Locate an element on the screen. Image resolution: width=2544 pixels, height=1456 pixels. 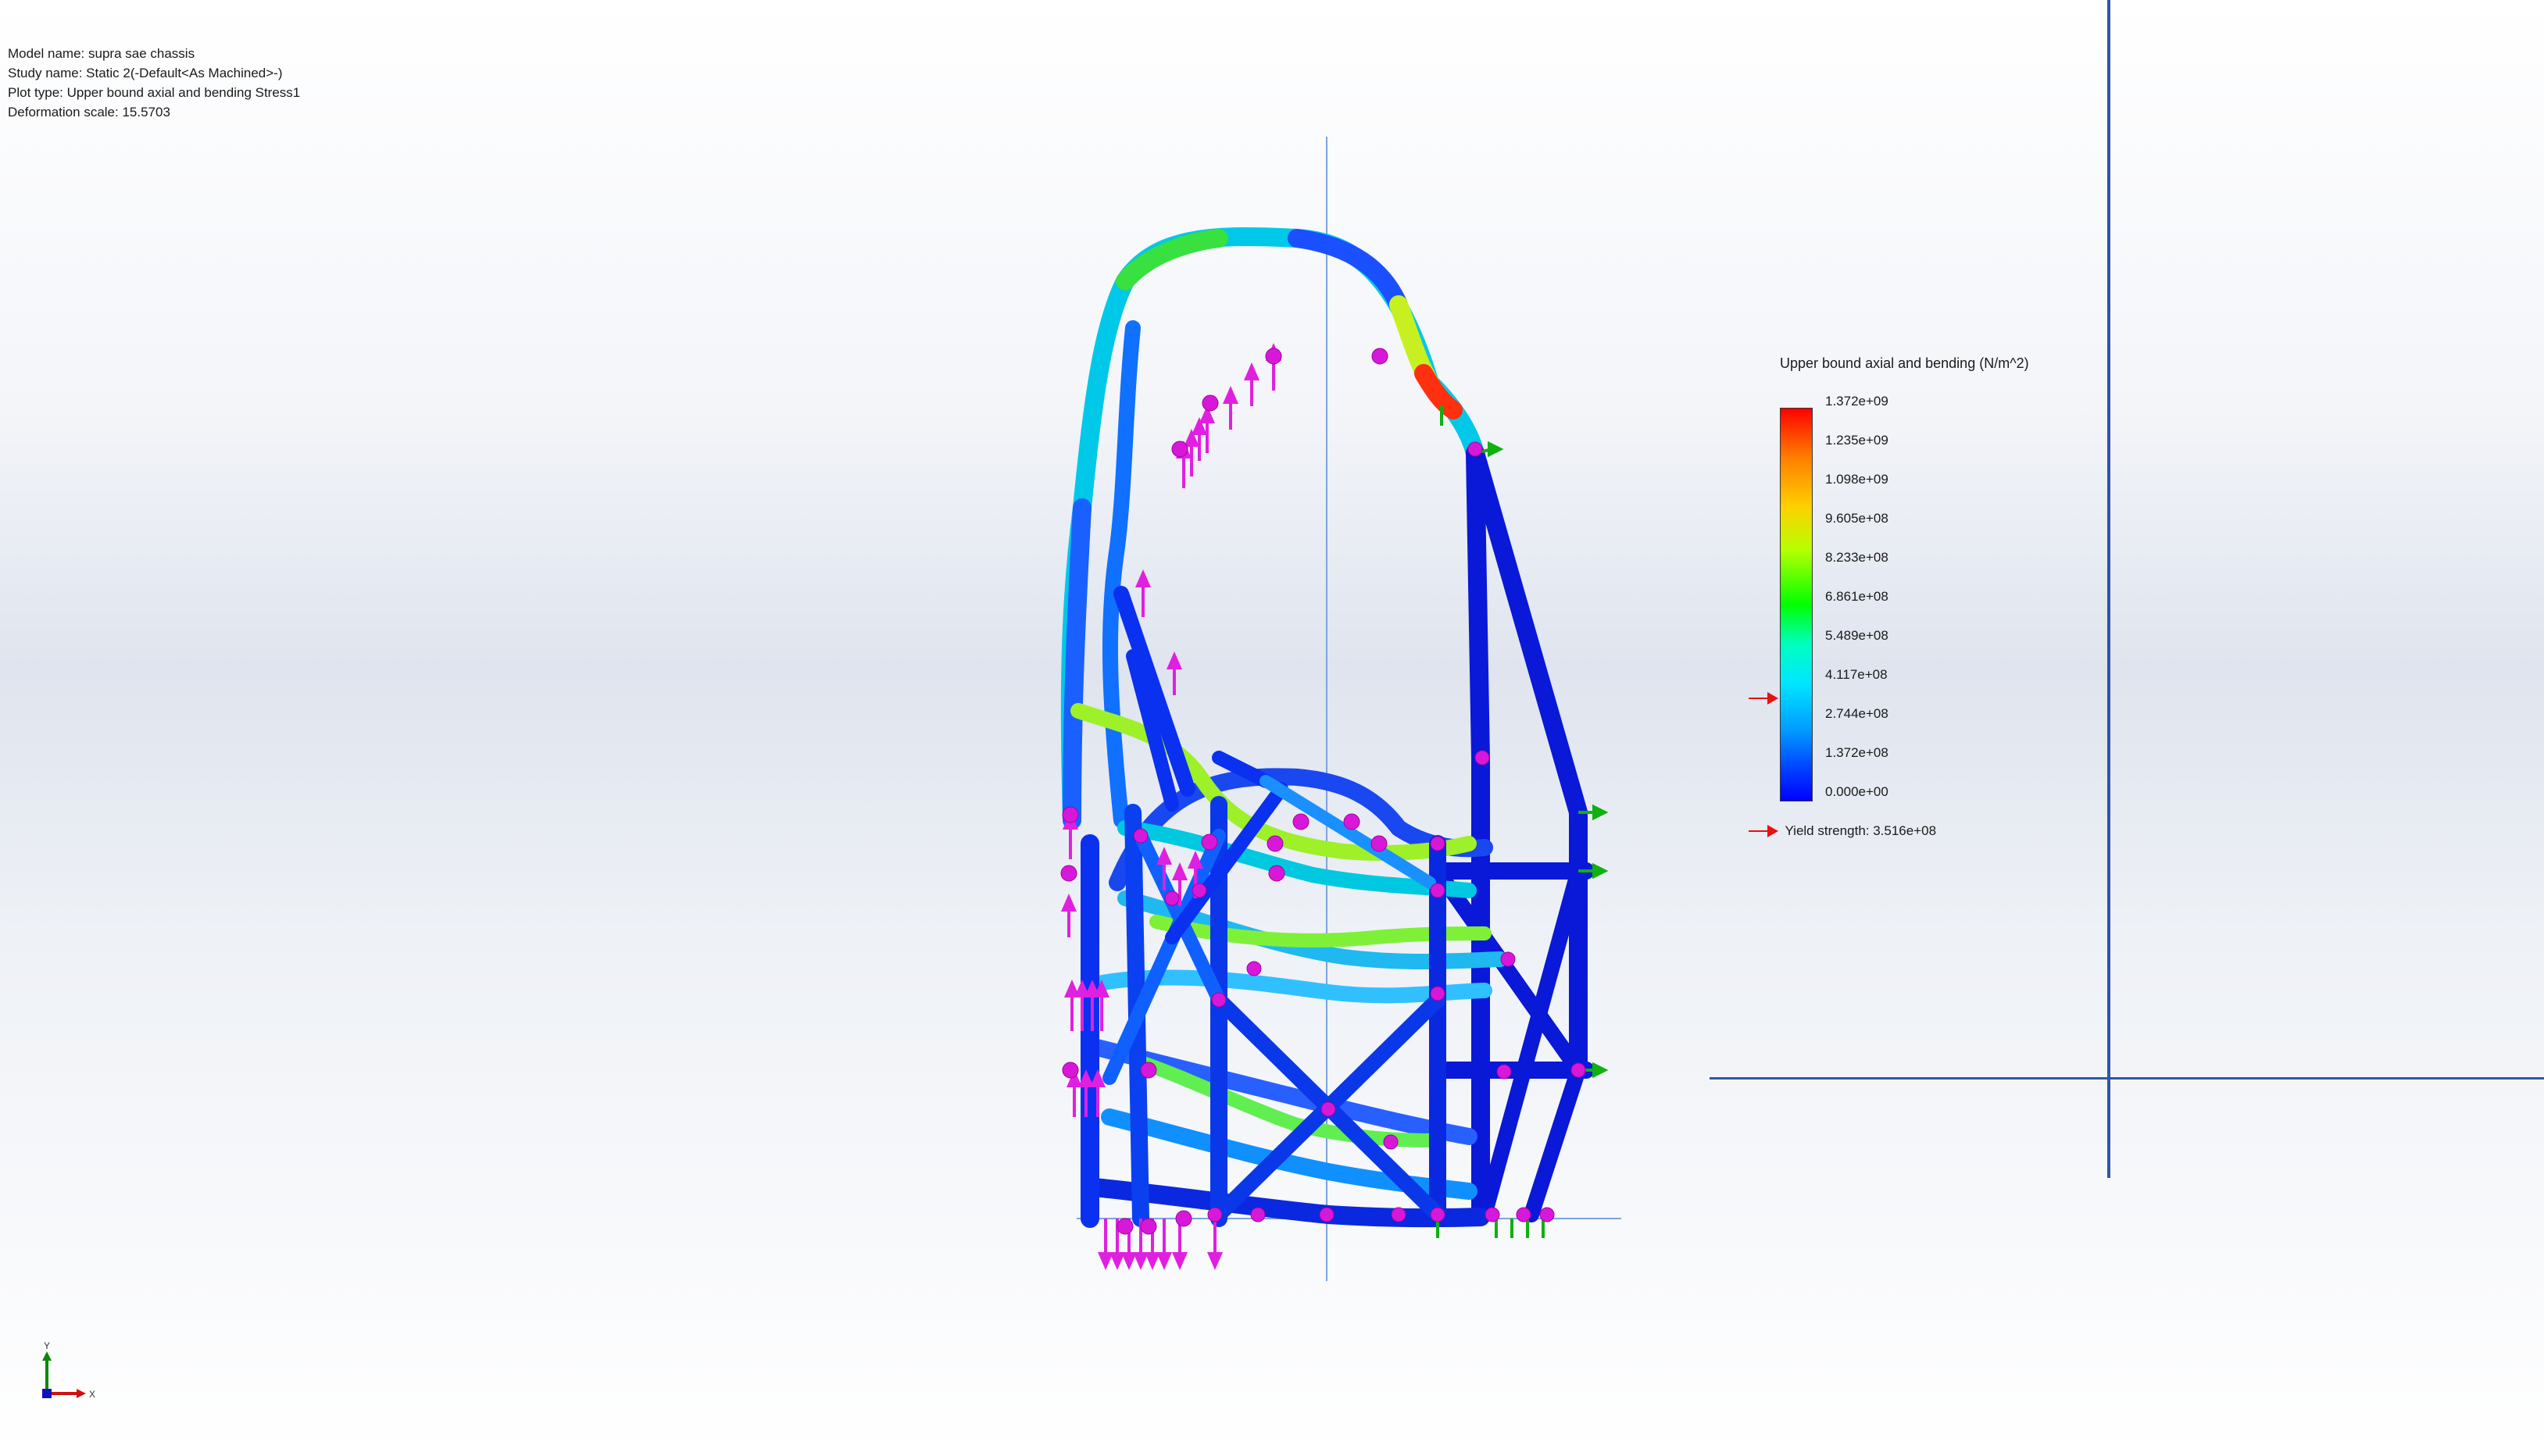
hoop-segment-red is located at coordinates (1439, 391).